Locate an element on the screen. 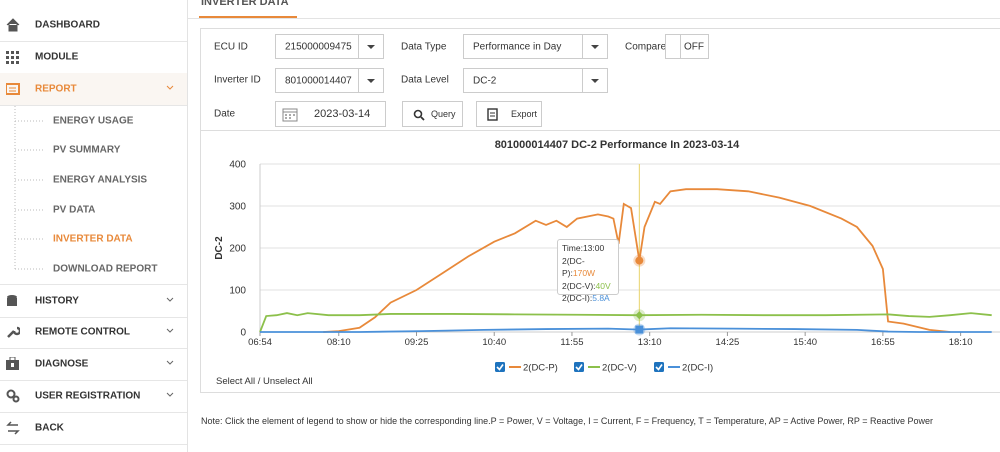  menu-item: USER REGISTRATION is located at coordinates (93, 396).